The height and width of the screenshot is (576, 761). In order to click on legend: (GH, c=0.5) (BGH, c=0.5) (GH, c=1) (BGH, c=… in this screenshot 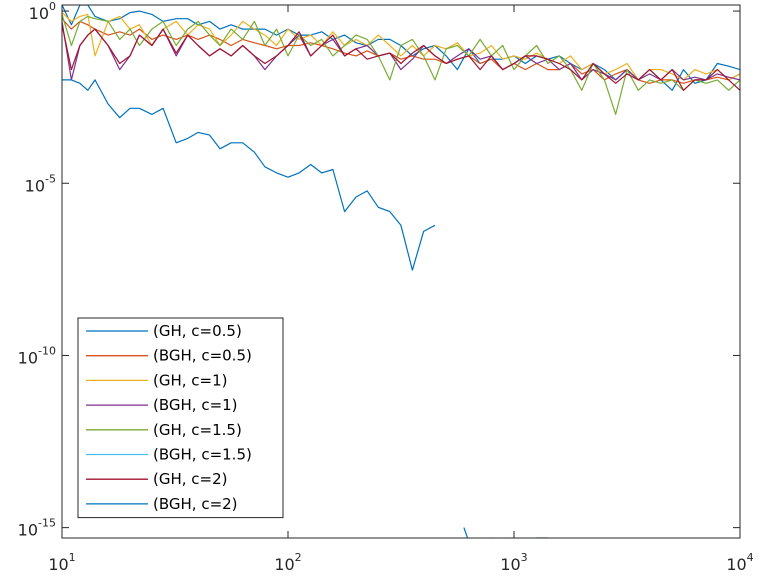, I will do `click(180, 418)`.